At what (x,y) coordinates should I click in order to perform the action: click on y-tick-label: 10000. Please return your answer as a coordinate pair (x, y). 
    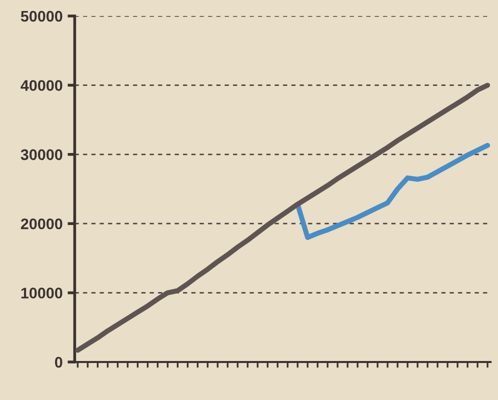
    Looking at the image, I should click on (41, 293).